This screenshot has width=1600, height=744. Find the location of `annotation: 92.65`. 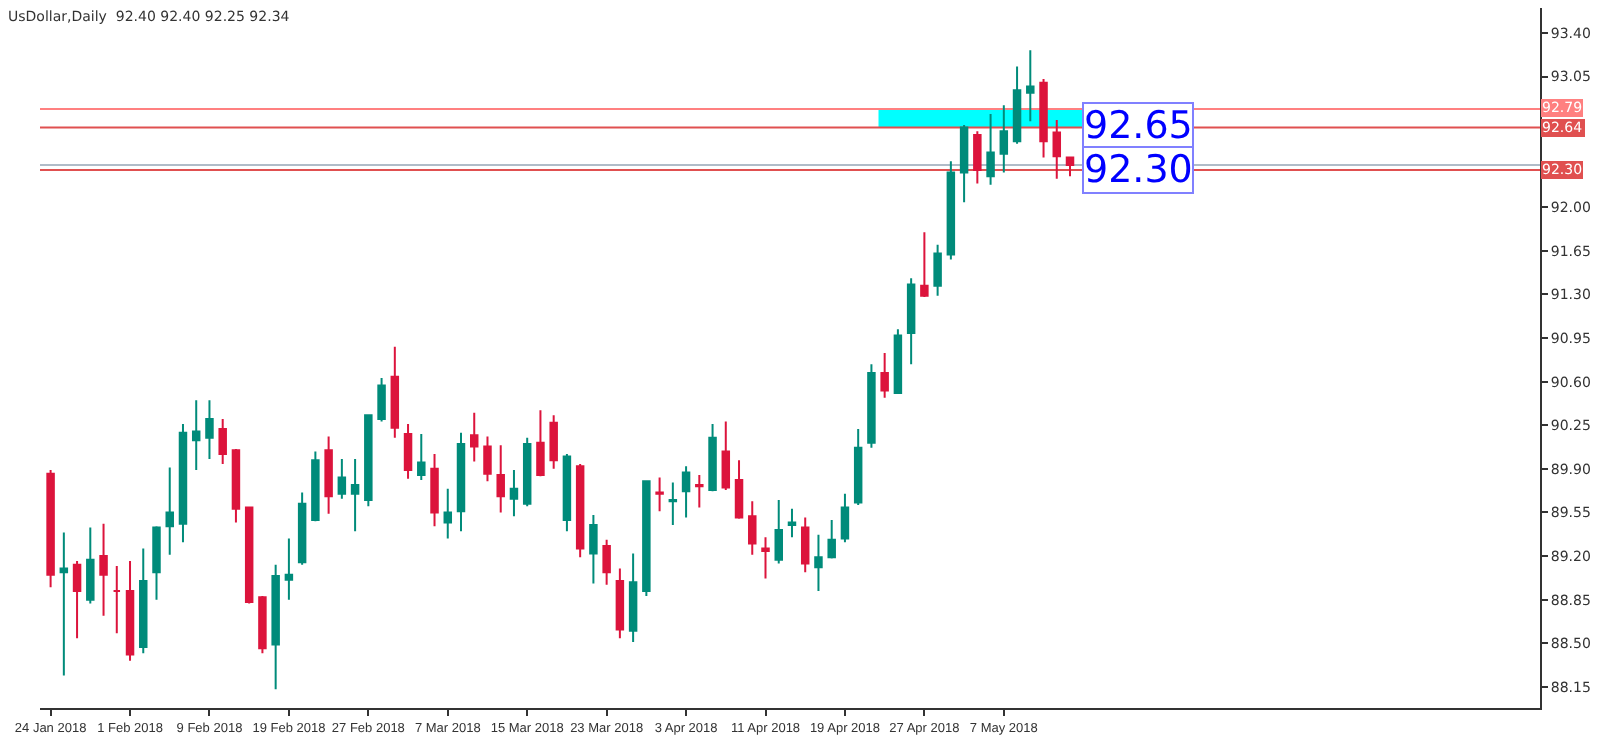

annotation: 92.65 is located at coordinates (1138, 126).